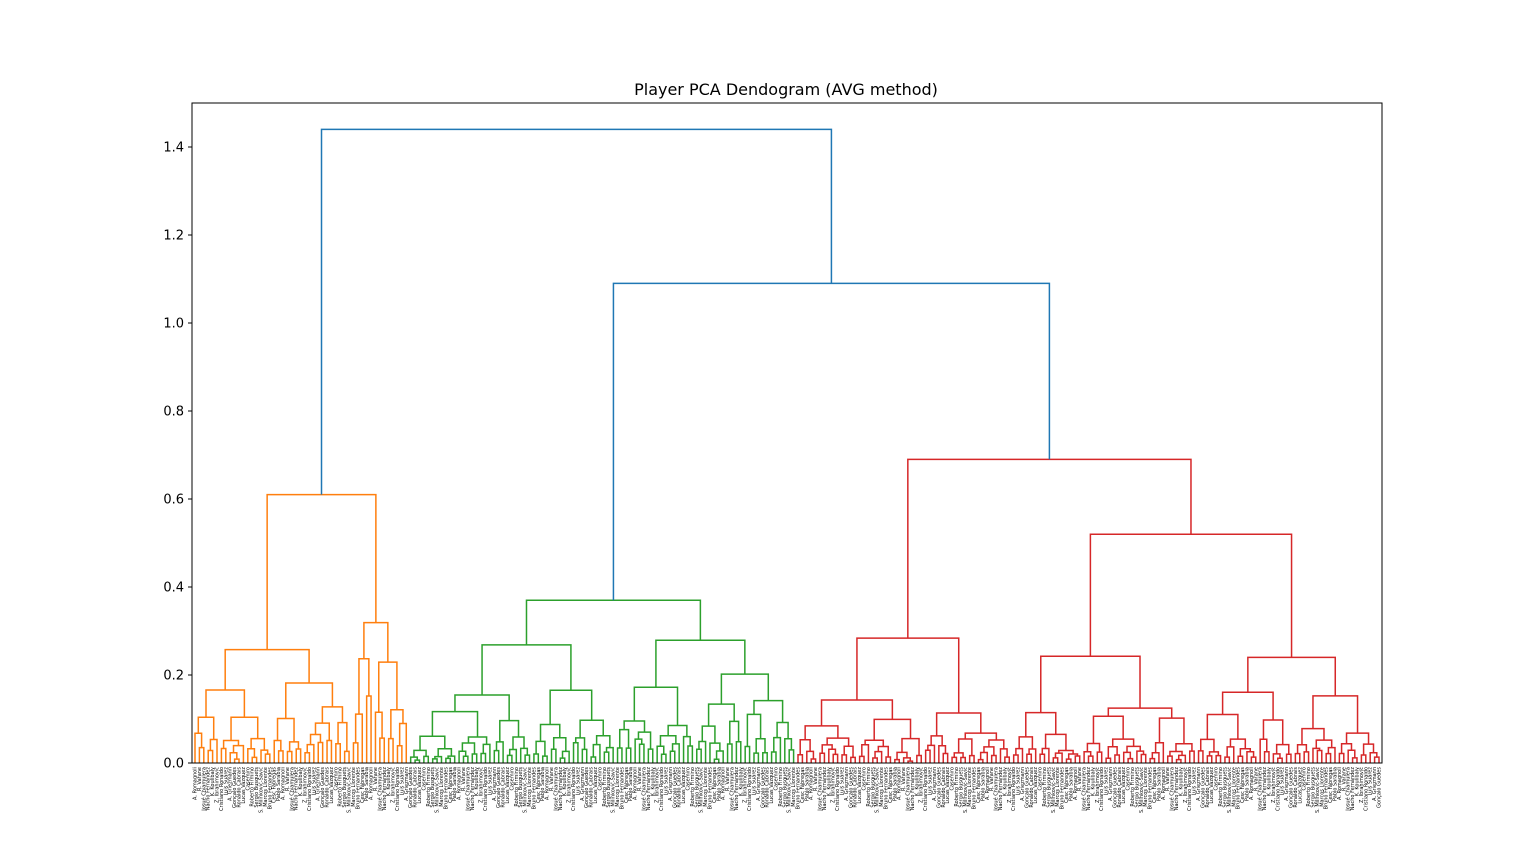 This screenshot has height=857, width=1536. I want to click on leaf-label: Pablo Sarabia, so click(719, 784).